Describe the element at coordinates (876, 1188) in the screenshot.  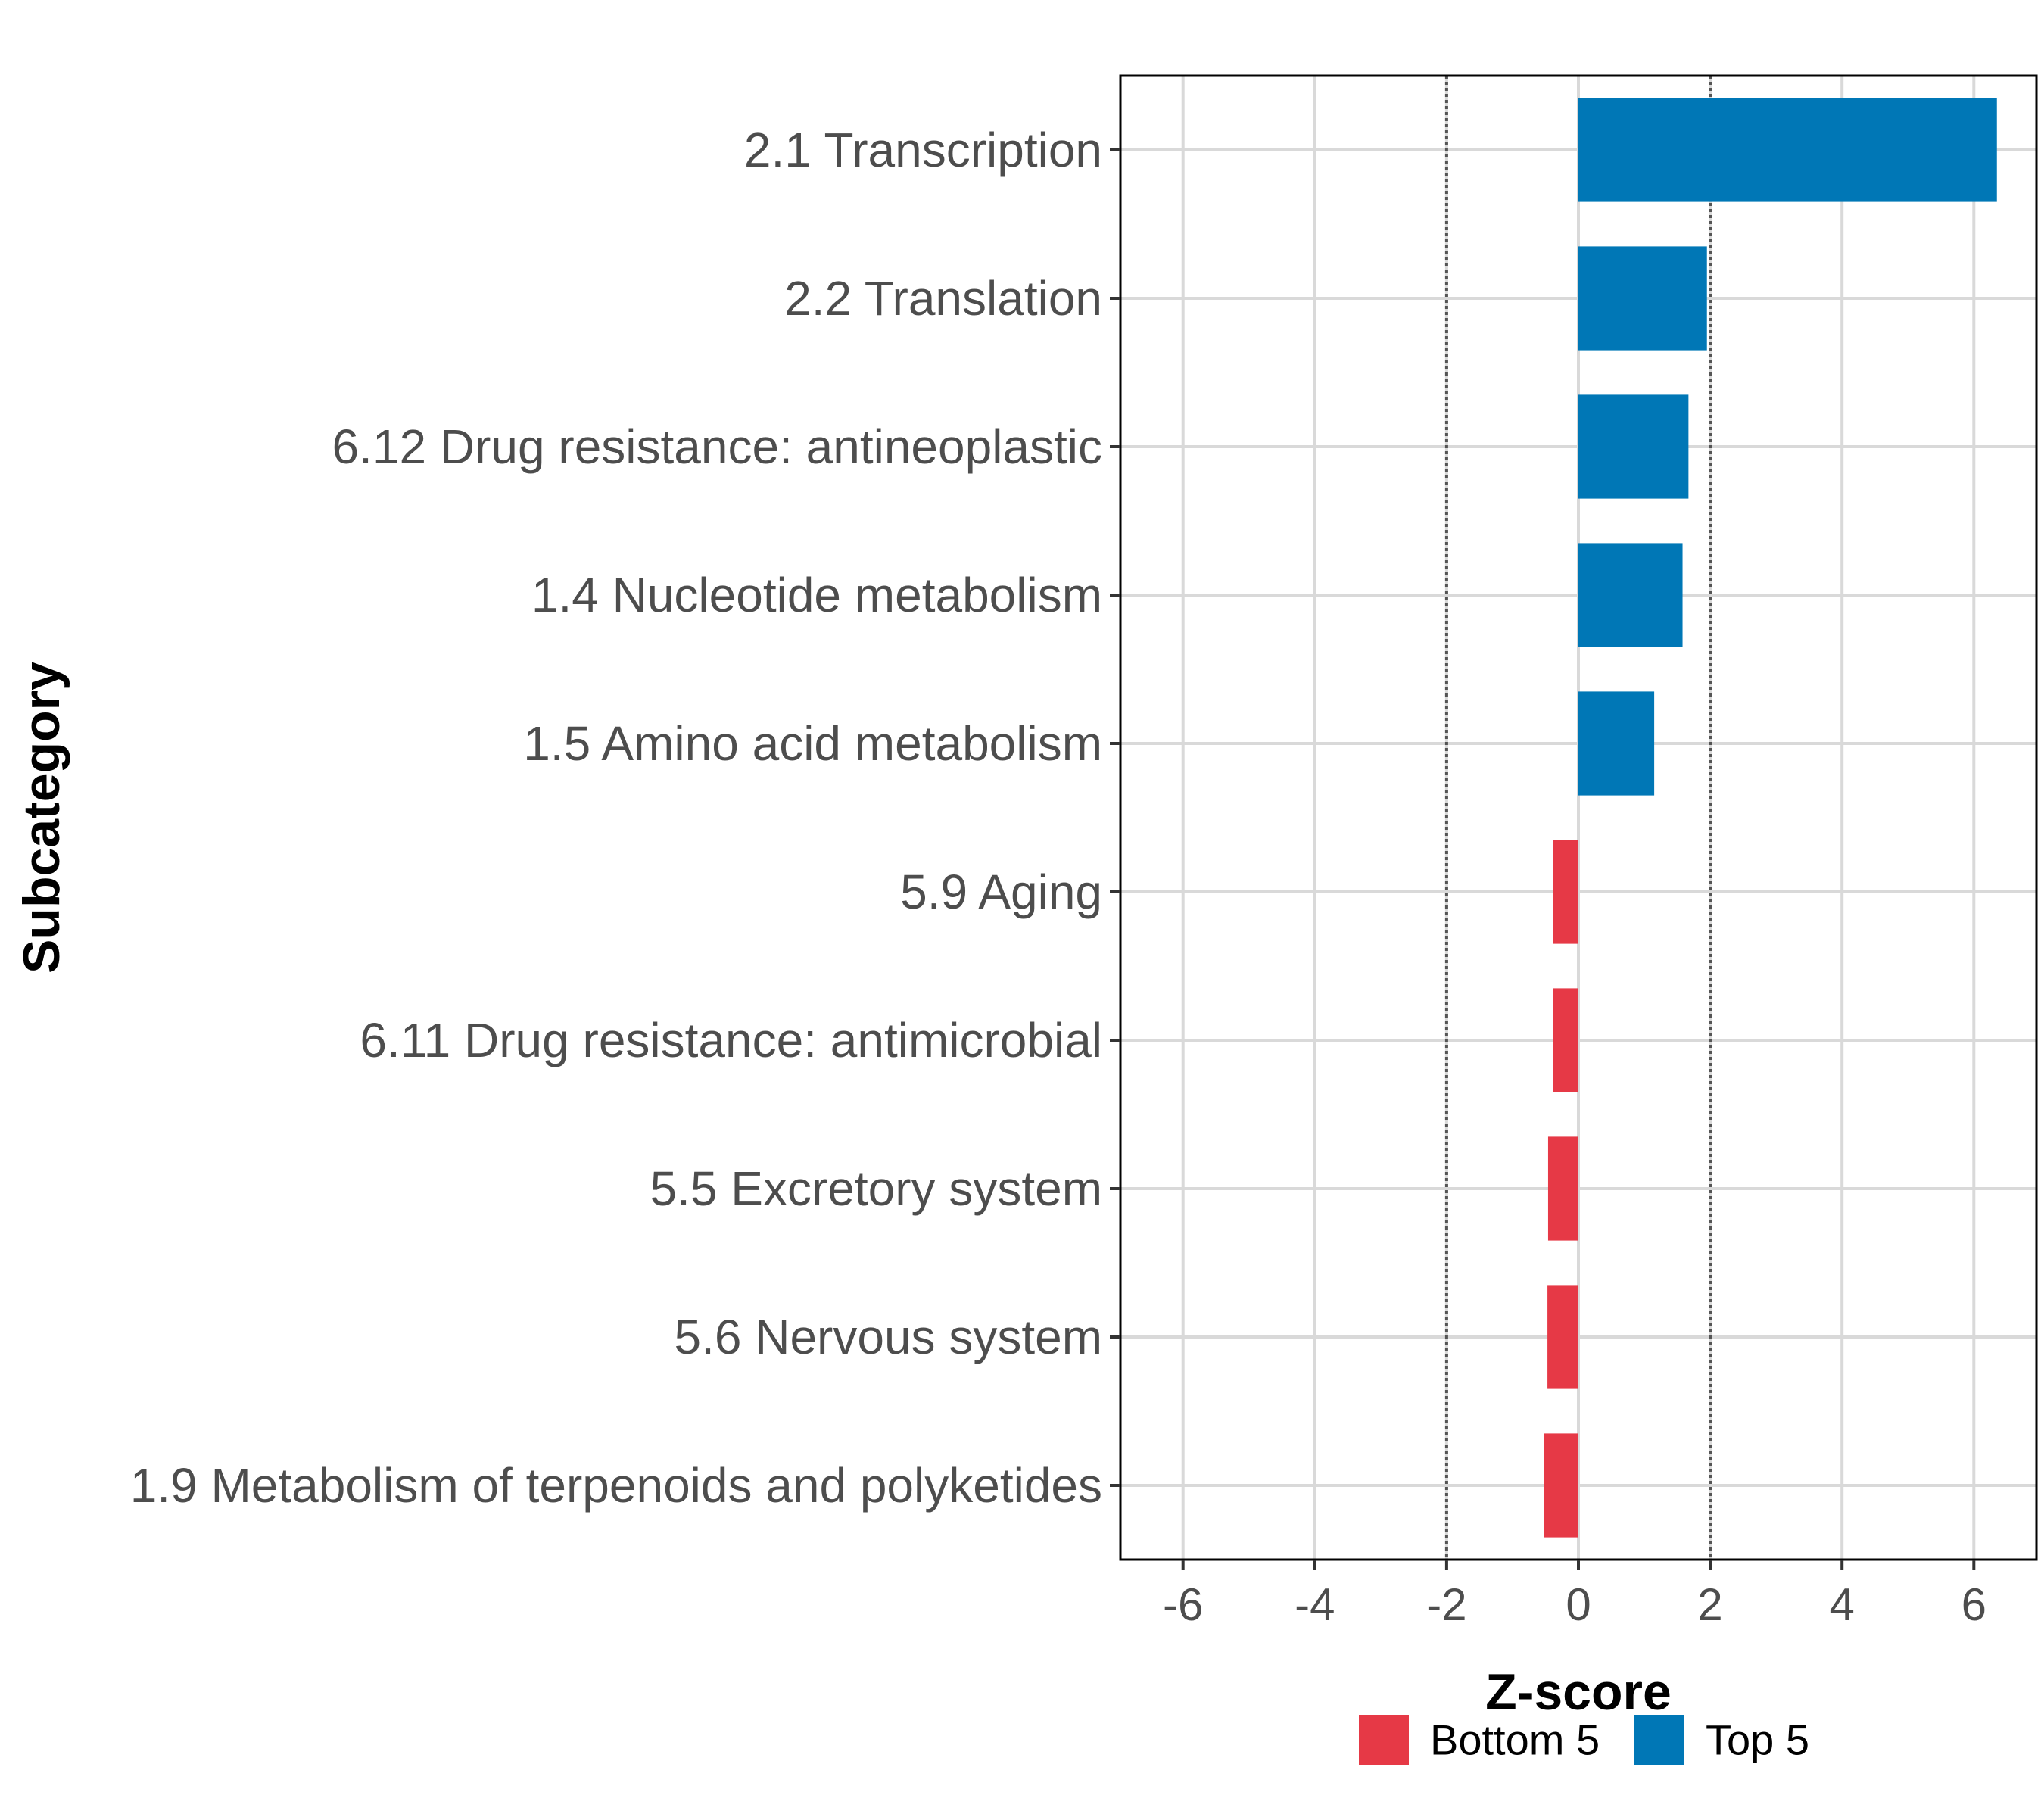
I see `category-label: 5.5 Excretory system` at that location.